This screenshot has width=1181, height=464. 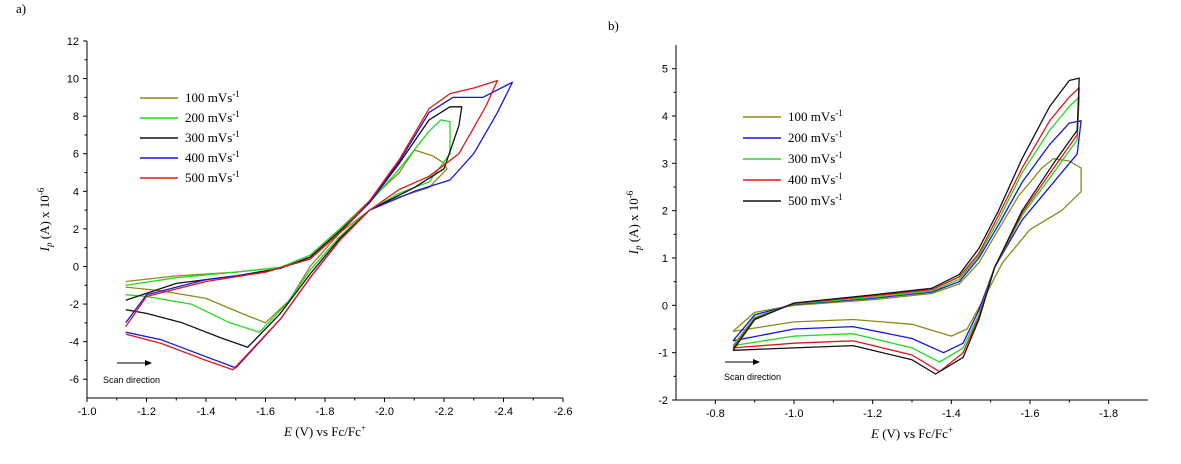 I want to click on y-tick-label: 3, so click(x=665, y=164).